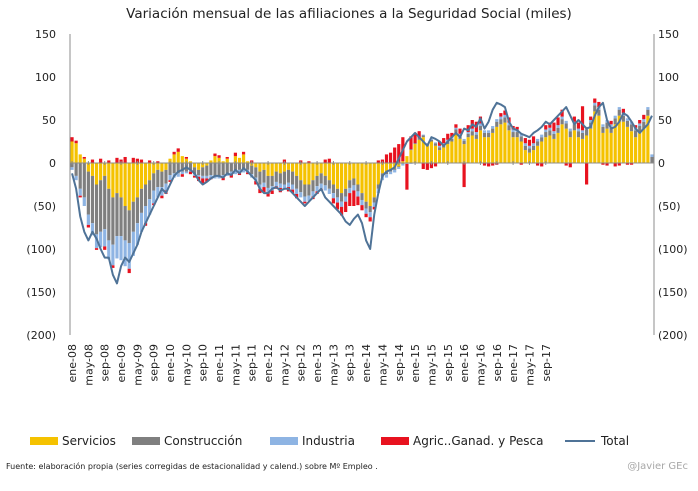  I want to click on x-tick-label-11: sep-11, so click(252, 362).